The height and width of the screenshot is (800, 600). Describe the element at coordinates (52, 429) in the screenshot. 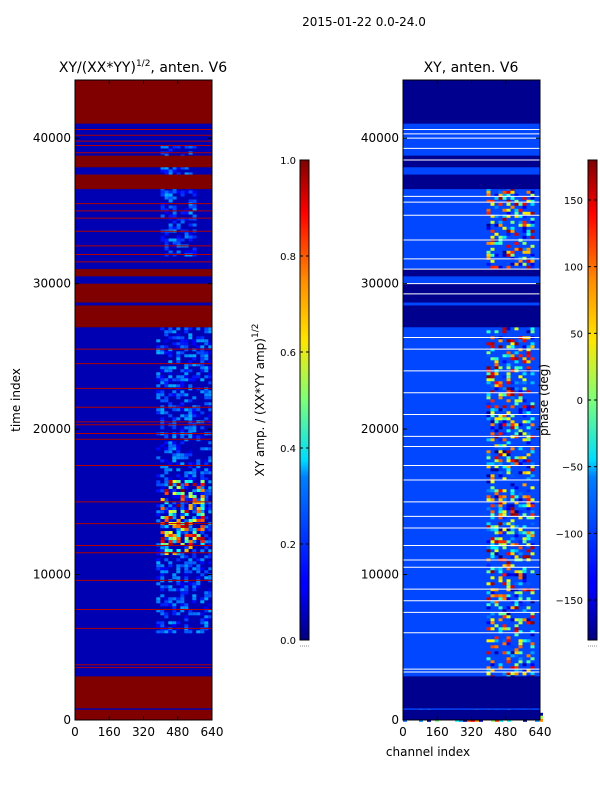

I see `y-tick-label: 20000` at that location.